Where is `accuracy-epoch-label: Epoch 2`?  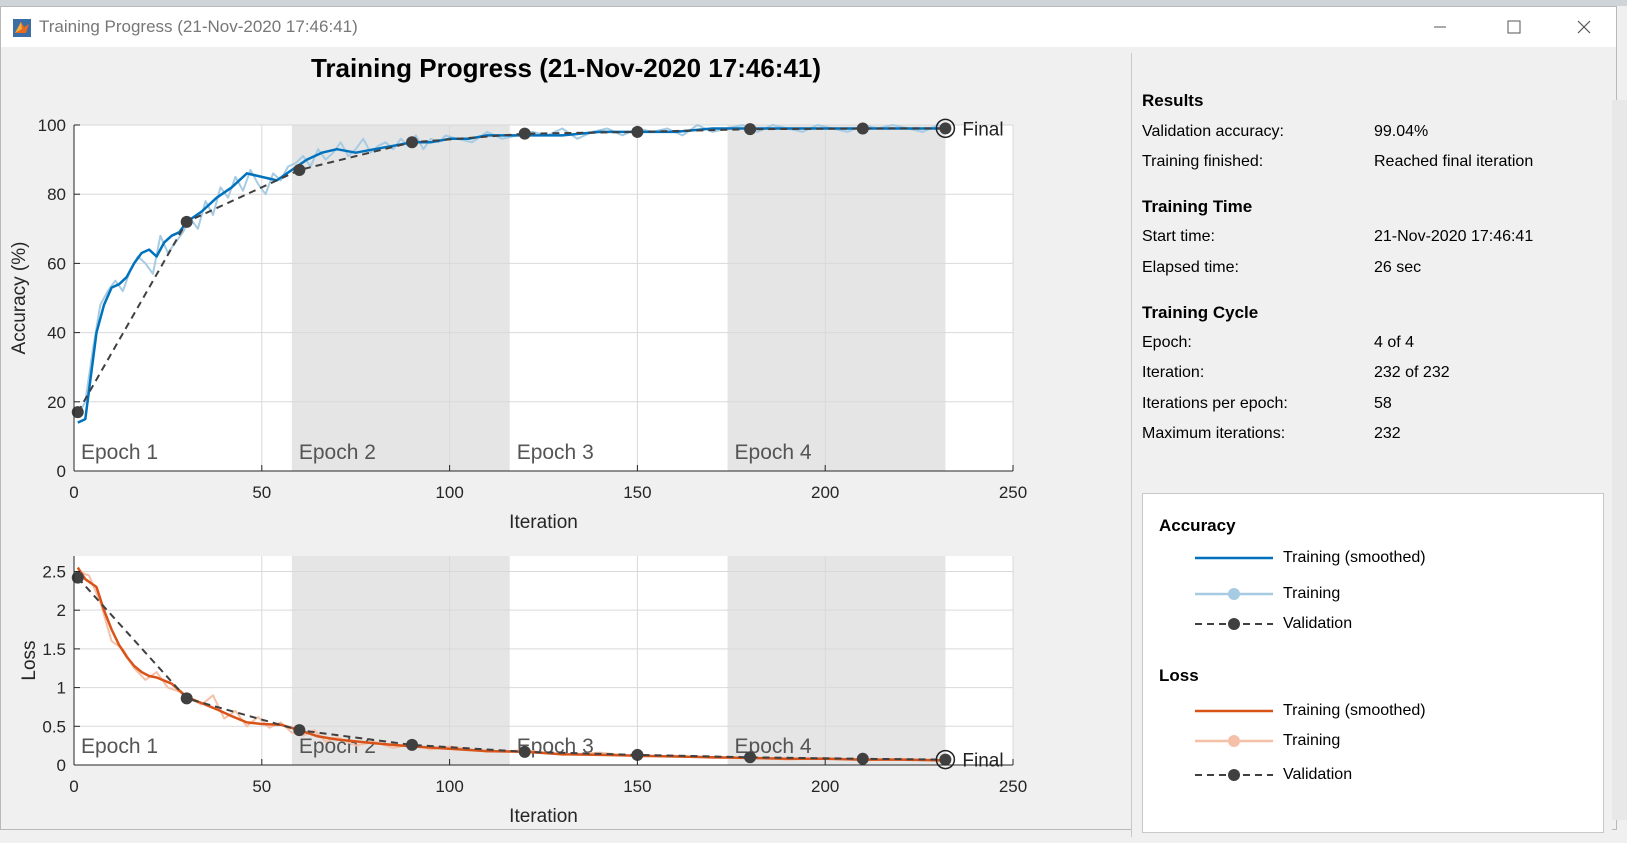 accuracy-epoch-label: Epoch 2 is located at coordinates (337, 452).